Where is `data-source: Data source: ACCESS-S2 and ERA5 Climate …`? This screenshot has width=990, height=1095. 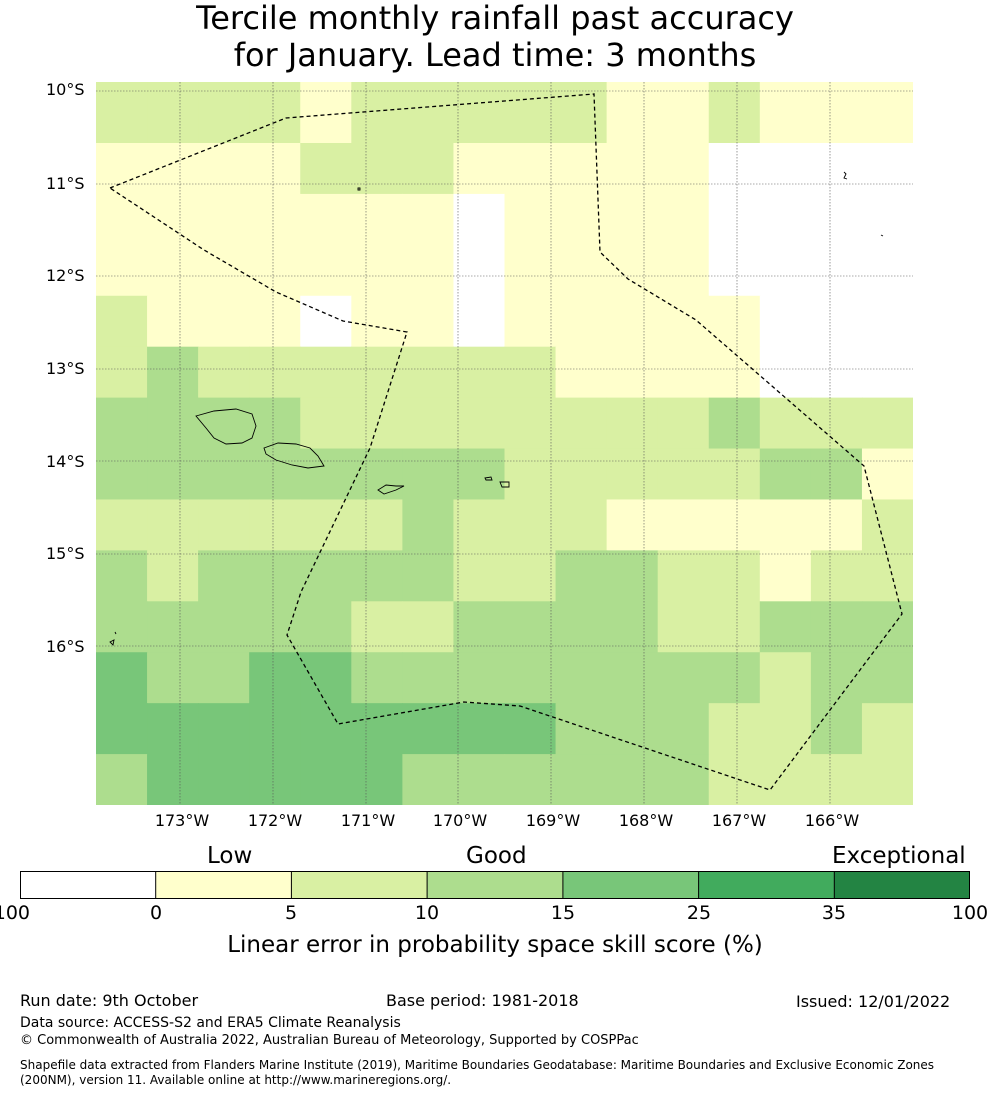
data-source: Data source: ACCESS-S2 and ERA5 Climate … is located at coordinates (210, 1023).